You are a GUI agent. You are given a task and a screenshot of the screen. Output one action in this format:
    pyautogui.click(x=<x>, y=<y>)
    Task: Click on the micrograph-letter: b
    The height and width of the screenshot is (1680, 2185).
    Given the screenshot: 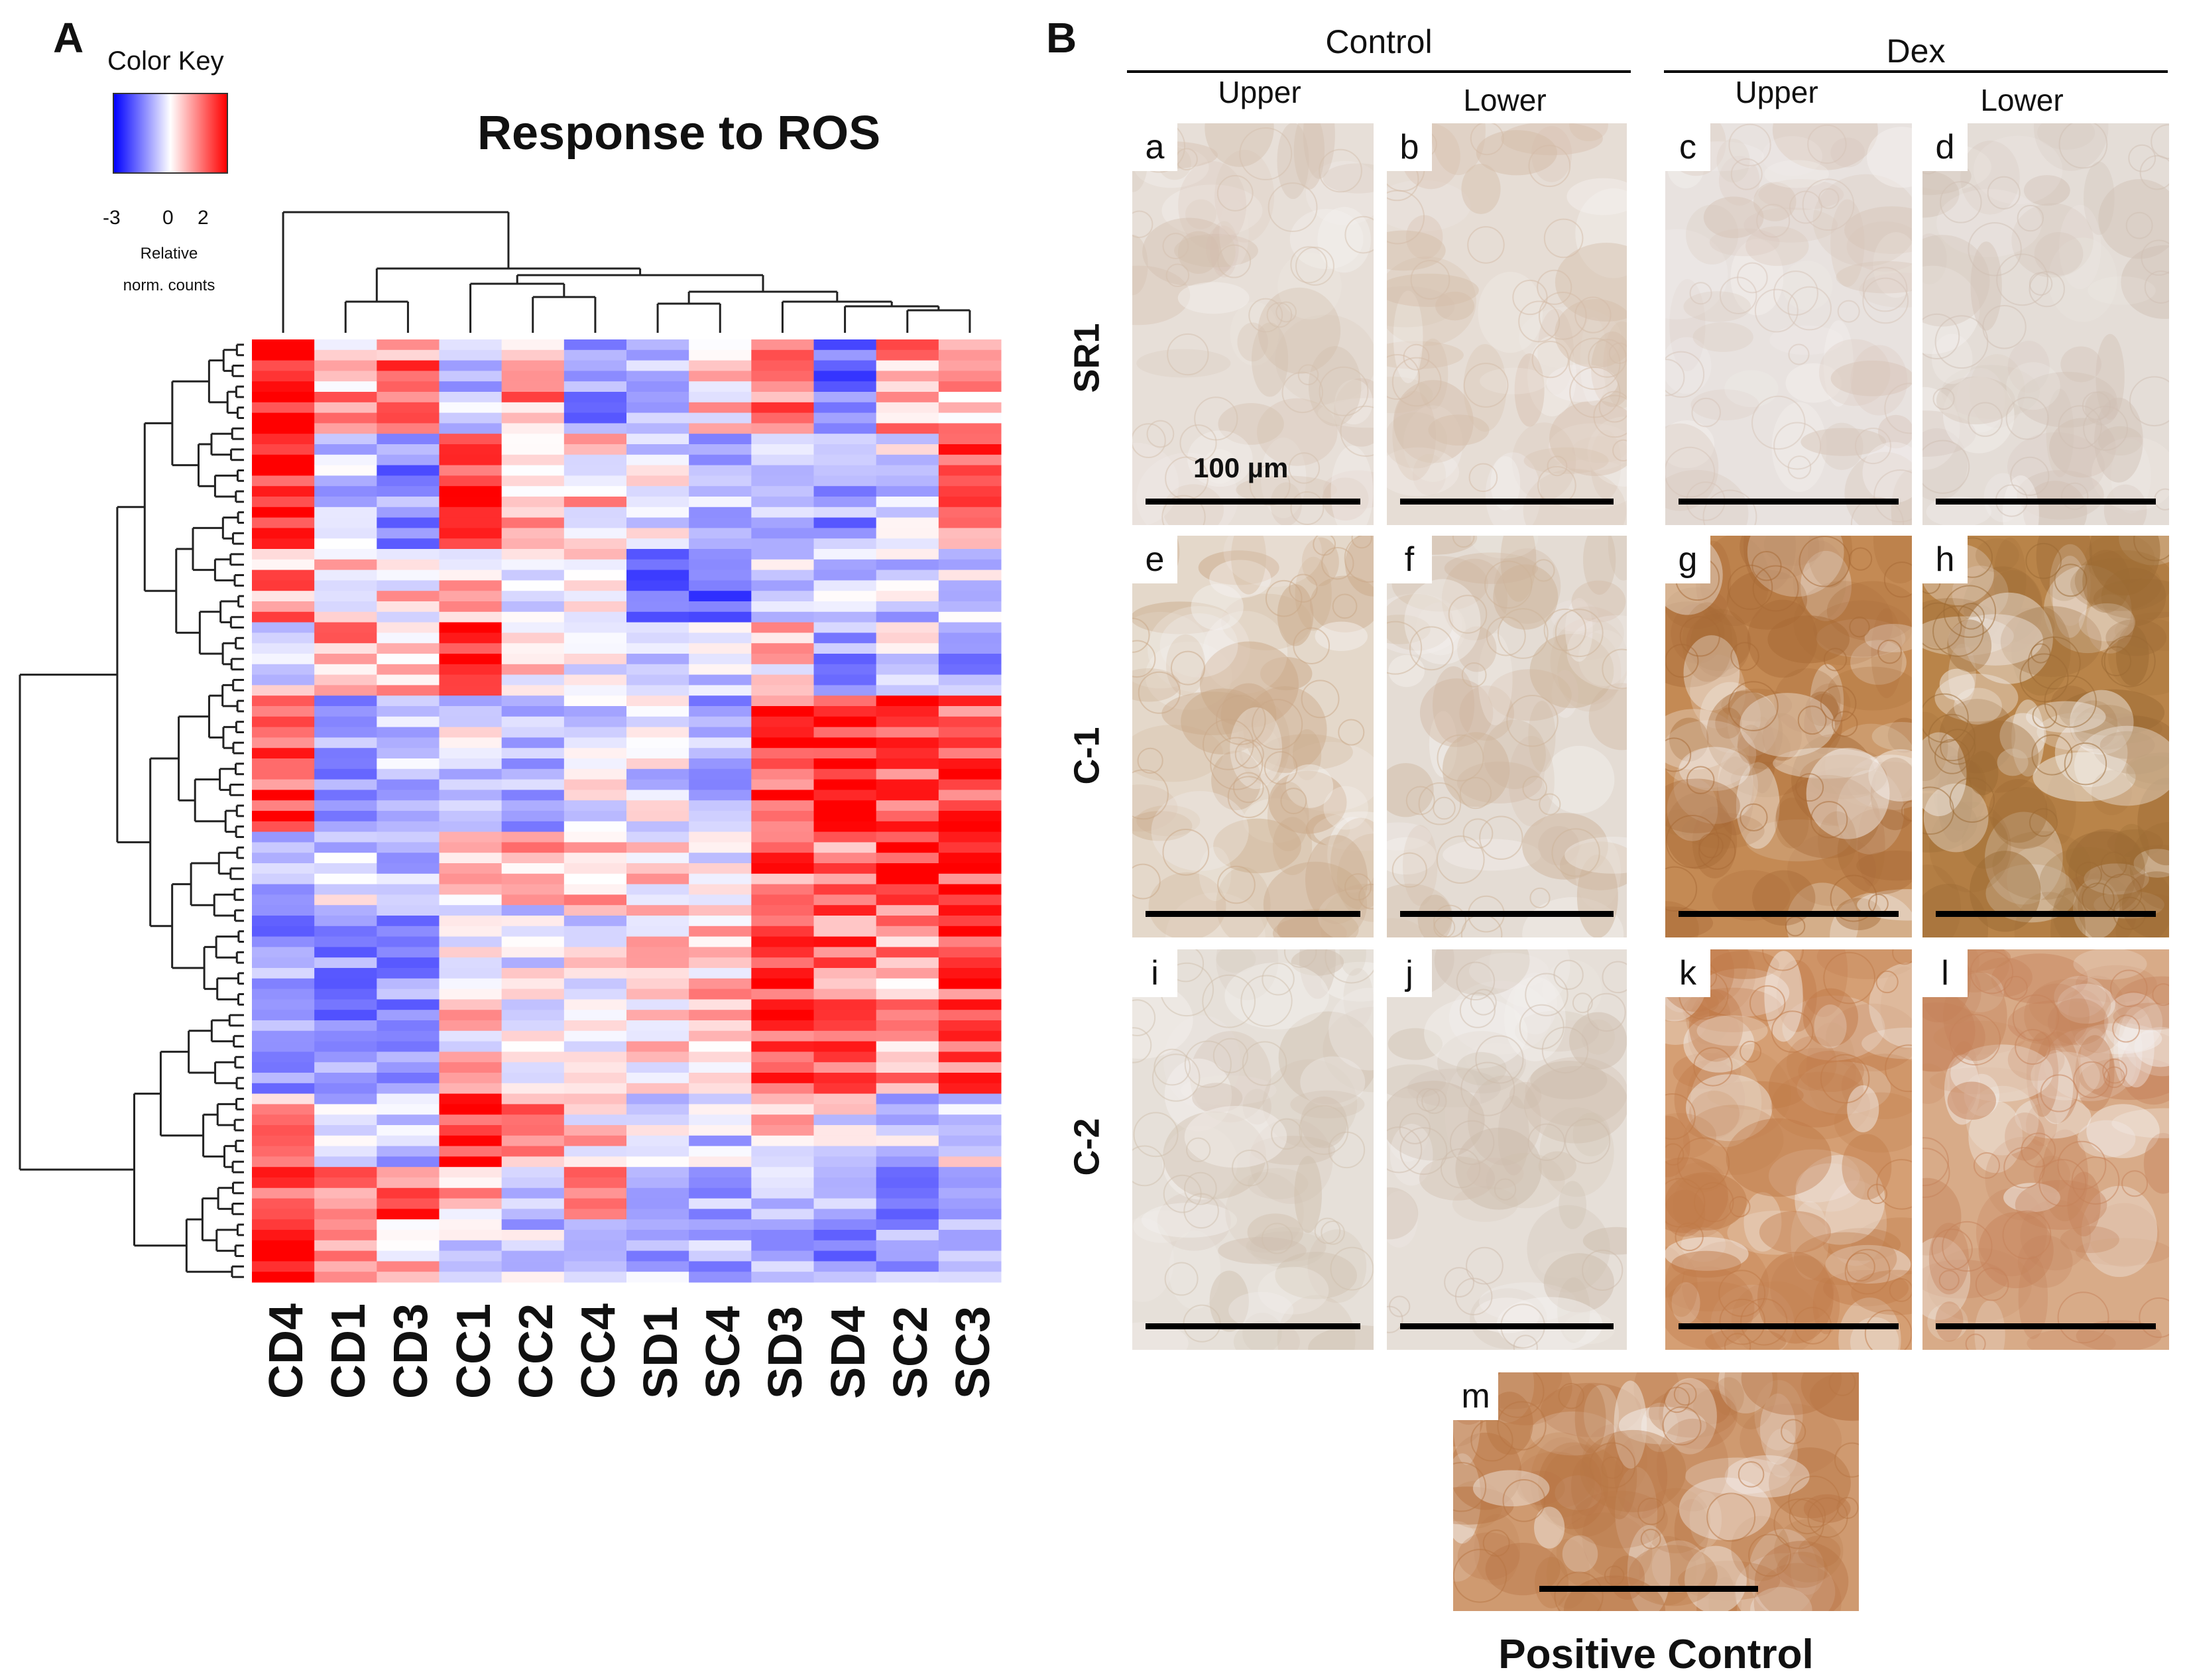 What is the action you would take?
    pyautogui.click(x=1409, y=147)
    